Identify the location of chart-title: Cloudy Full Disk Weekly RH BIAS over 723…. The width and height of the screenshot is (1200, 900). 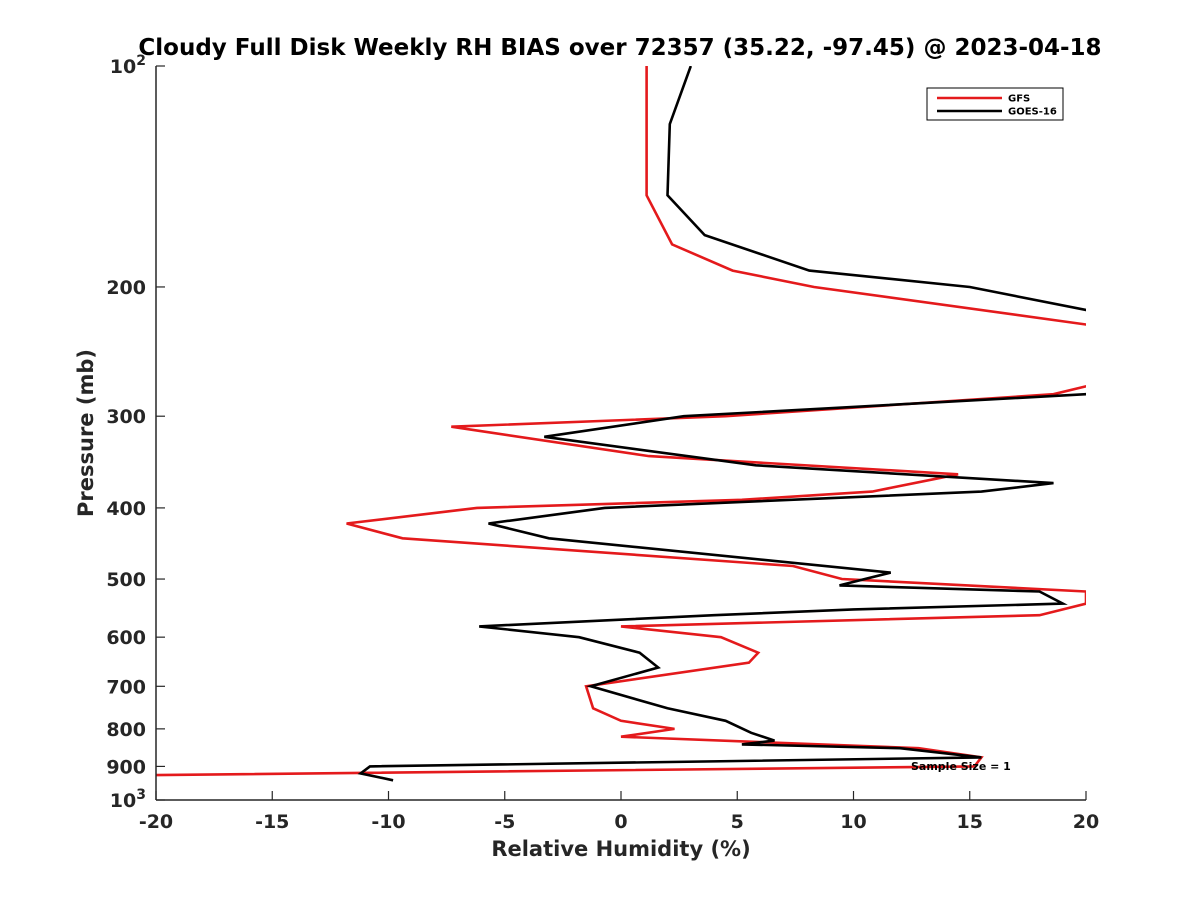
(619, 48).